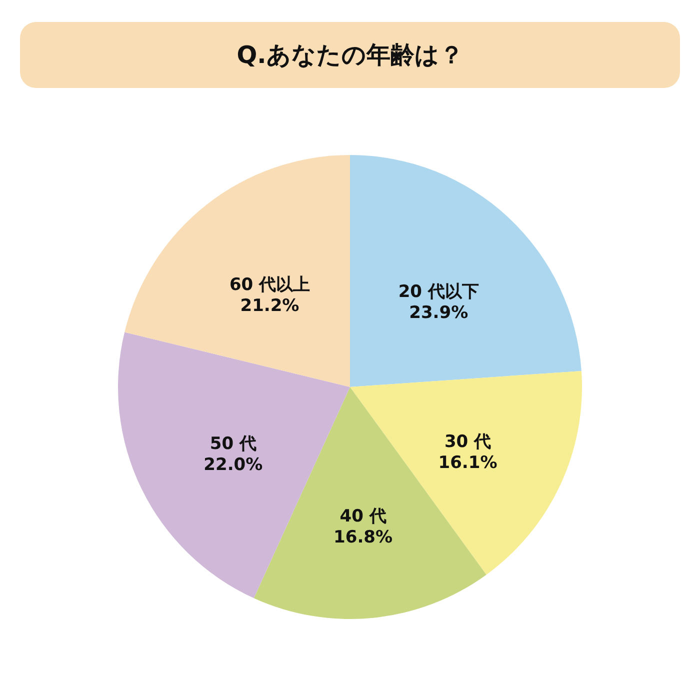 The height and width of the screenshot is (700, 700). Describe the element at coordinates (233, 464) in the screenshot. I see `data-label: 22.0%` at that location.